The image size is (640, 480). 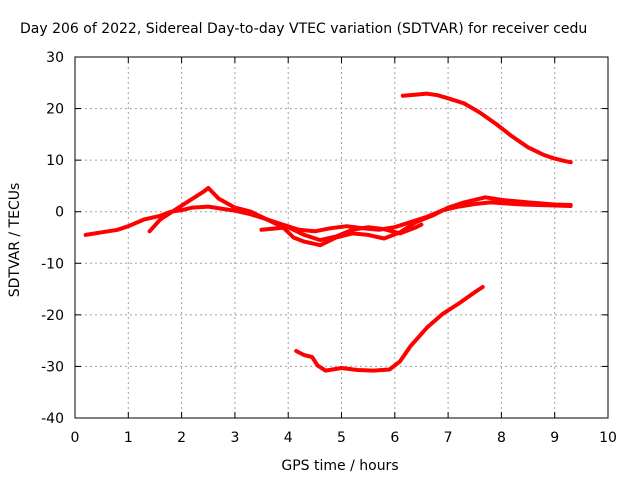 What do you see at coordinates (181, 438) in the screenshot?
I see `x-tick-label: 2` at bounding box center [181, 438].